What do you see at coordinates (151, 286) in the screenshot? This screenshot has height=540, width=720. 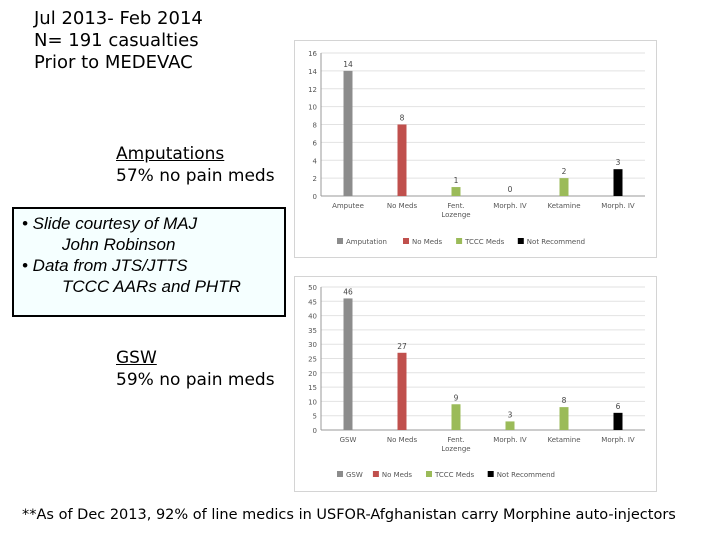 I see `note-line: TCCC AARs and PHTR` at bounding box center [151, 286].